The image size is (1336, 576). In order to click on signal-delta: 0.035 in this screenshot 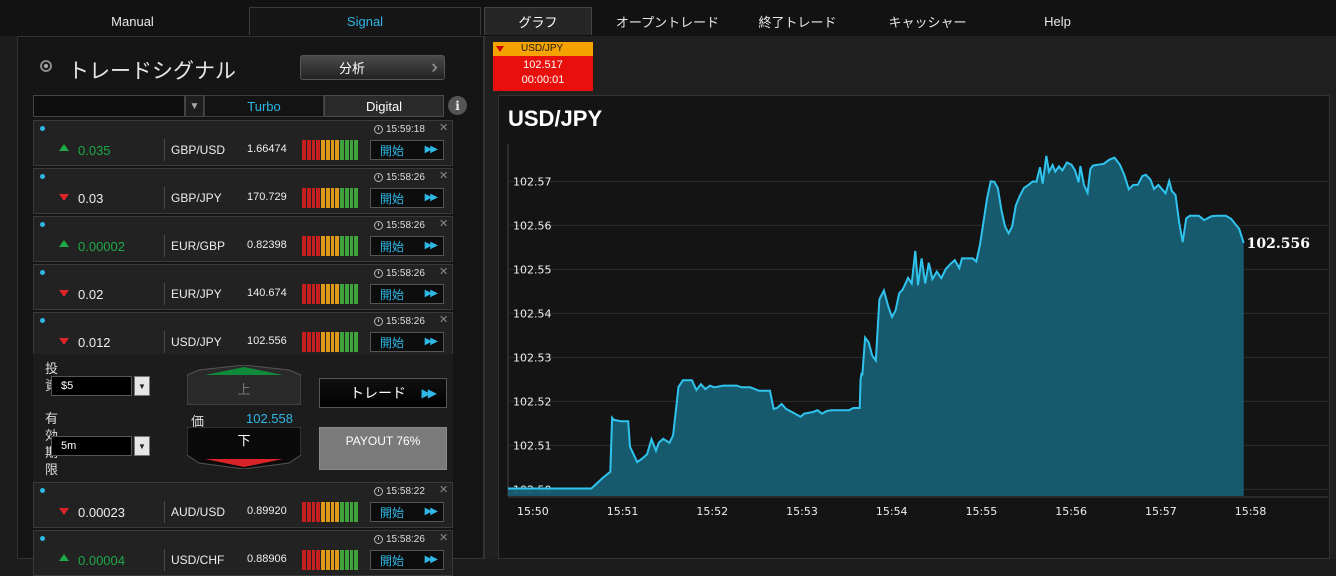, I will do `click(94, 150)`.